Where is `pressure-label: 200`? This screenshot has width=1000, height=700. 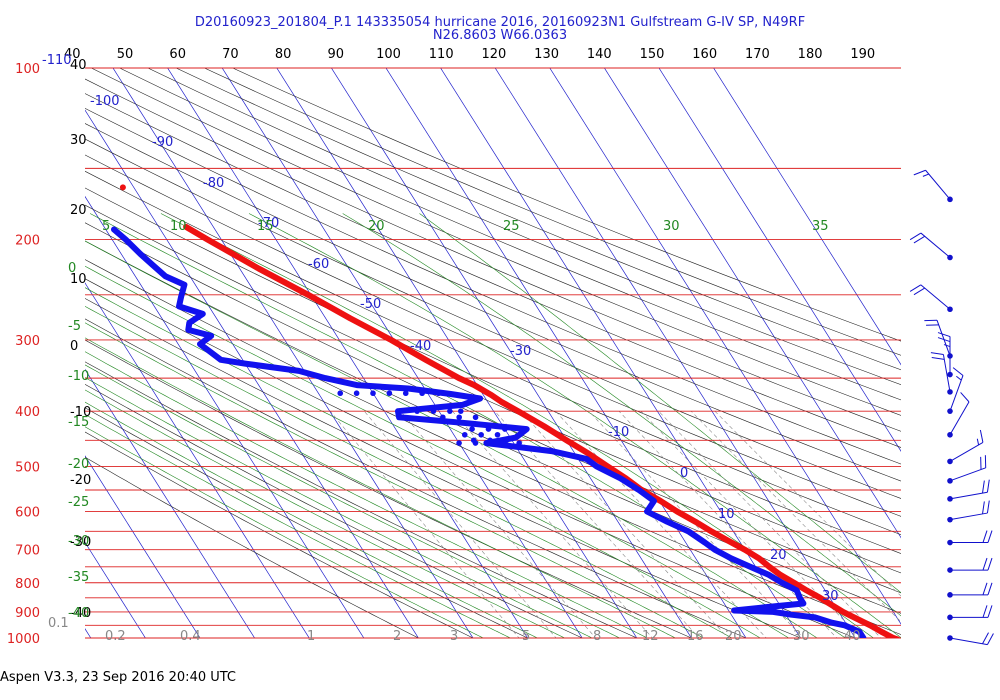 pressure-label: 200 is located at coordinates (27, 241).